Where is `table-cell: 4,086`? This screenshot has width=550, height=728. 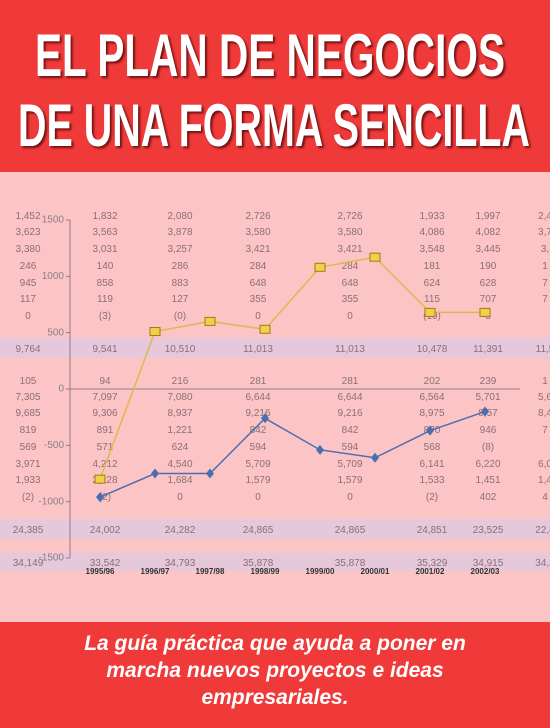 table-cell: 4,086 is located at coordinates (431, 232).